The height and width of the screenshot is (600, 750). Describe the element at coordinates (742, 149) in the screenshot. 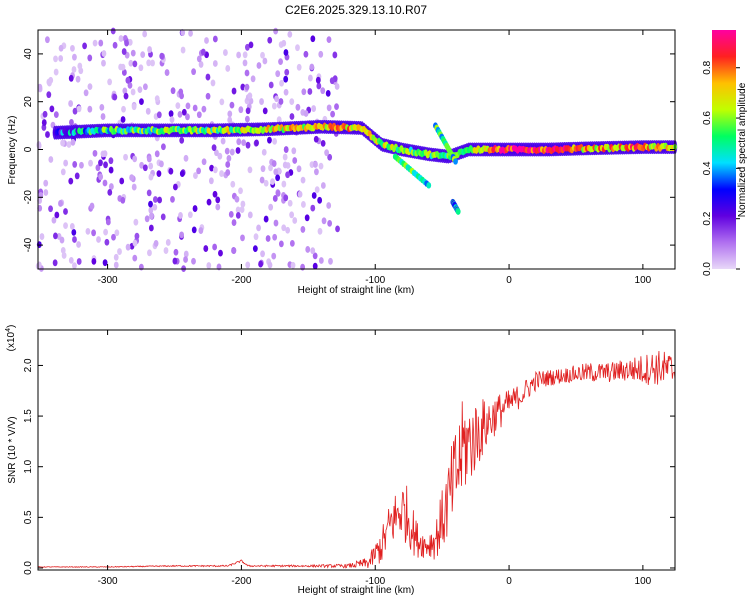

I see `colorbar-label: Normalized spectral amplitude` at that location.